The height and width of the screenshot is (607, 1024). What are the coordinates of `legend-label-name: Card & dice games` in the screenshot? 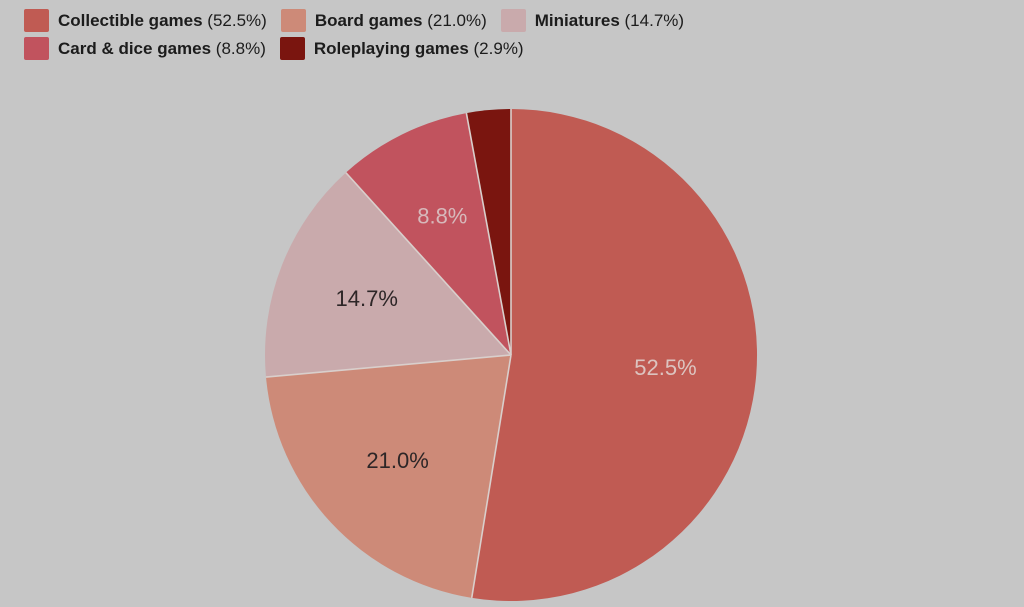 It's located at (135, 48).